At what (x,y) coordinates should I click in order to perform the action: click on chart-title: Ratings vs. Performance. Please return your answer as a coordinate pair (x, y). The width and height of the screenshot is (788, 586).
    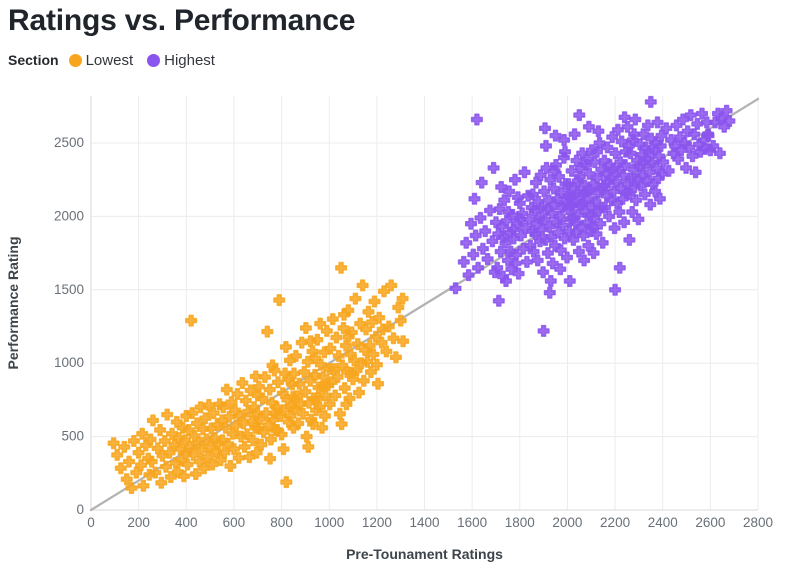
    Looking at the image, I should click on (182, 20).